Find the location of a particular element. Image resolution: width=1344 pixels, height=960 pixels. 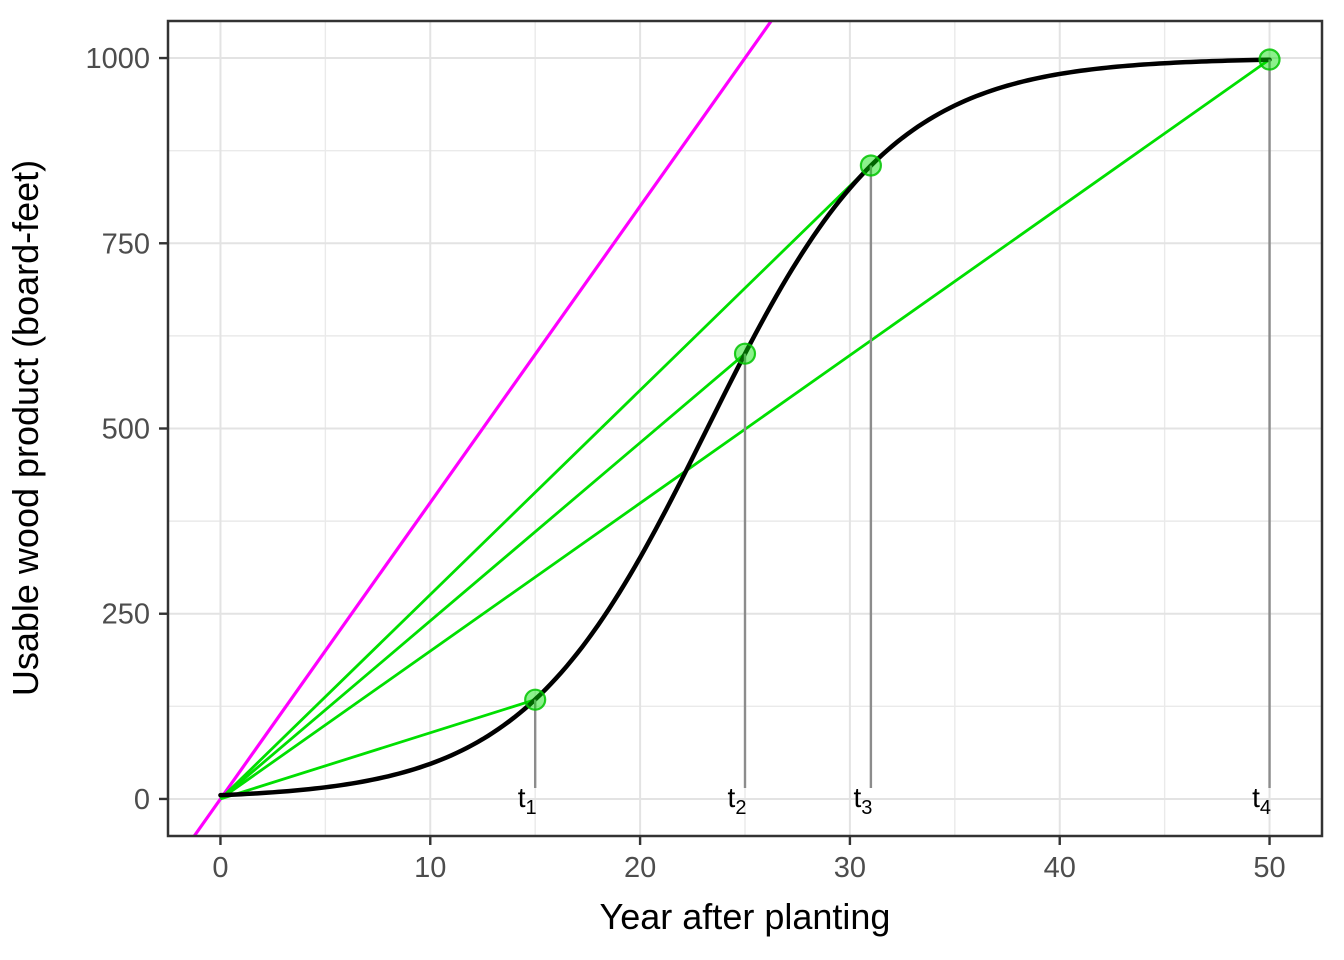

x-tick-label: 40 is located at coordinates (1060, 868).